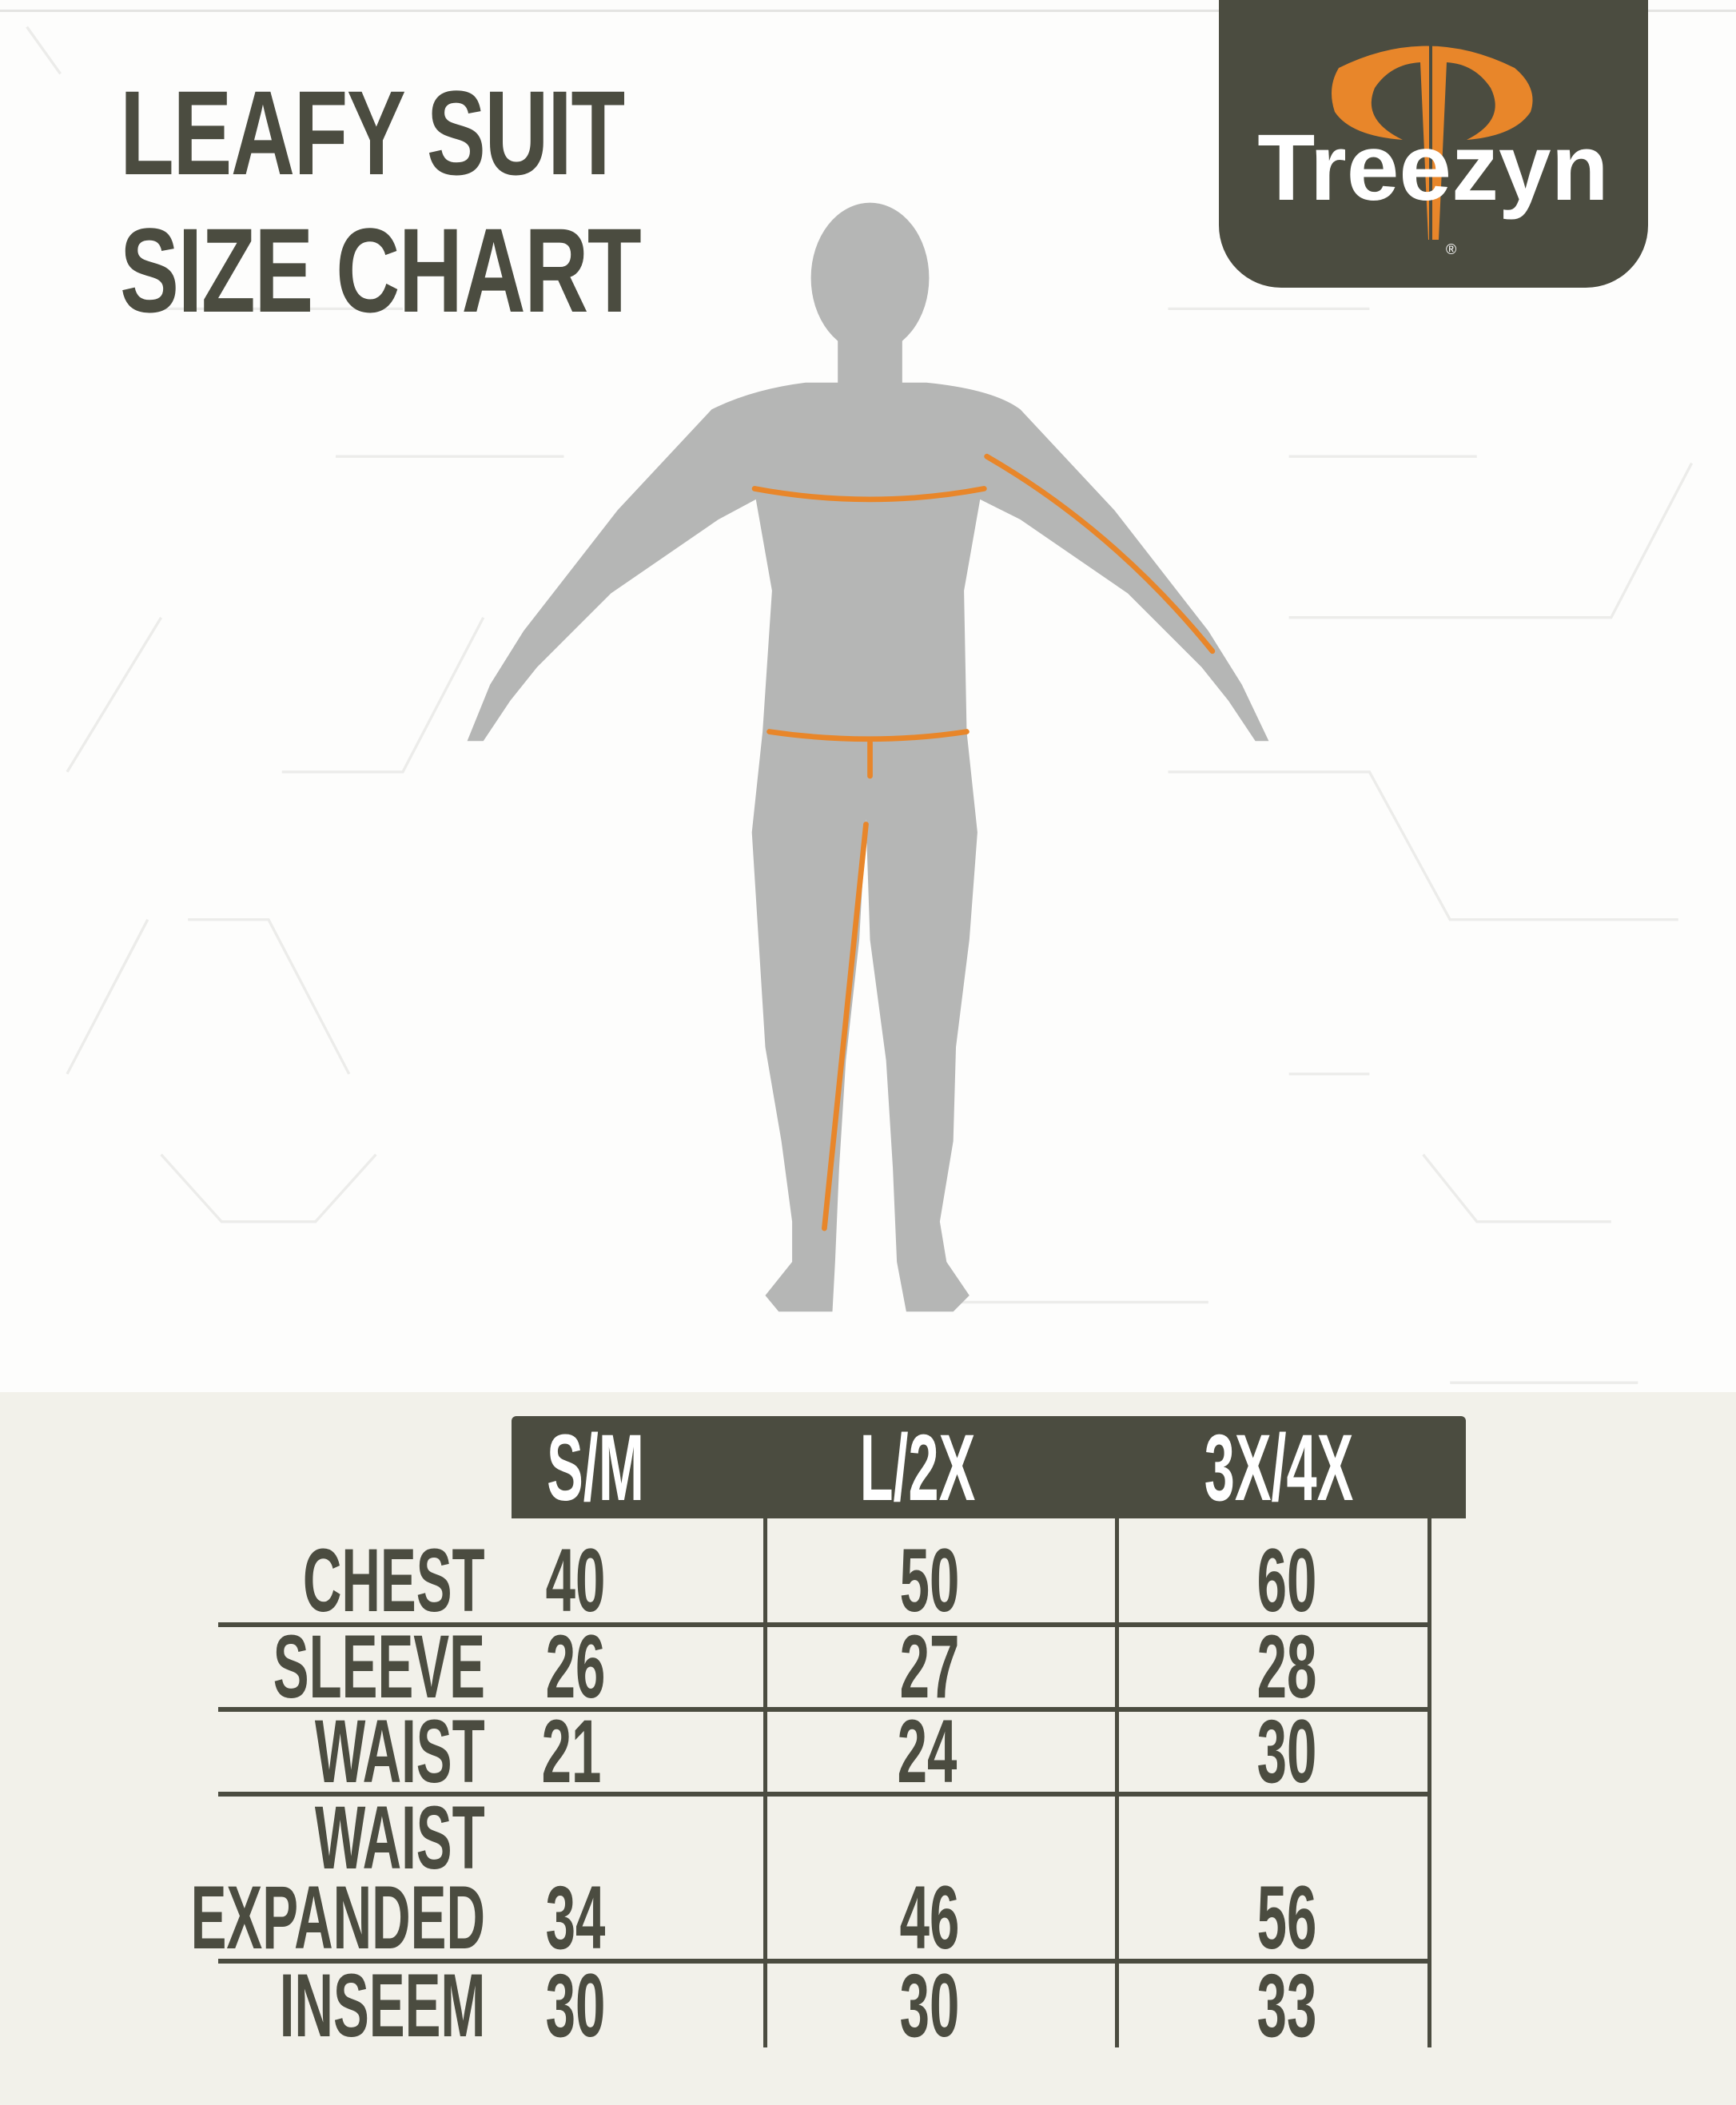  Describe the element at coordinates (929, 1667) in the screenshot. I see `cell-sleeve-l2x: 27` at that location.